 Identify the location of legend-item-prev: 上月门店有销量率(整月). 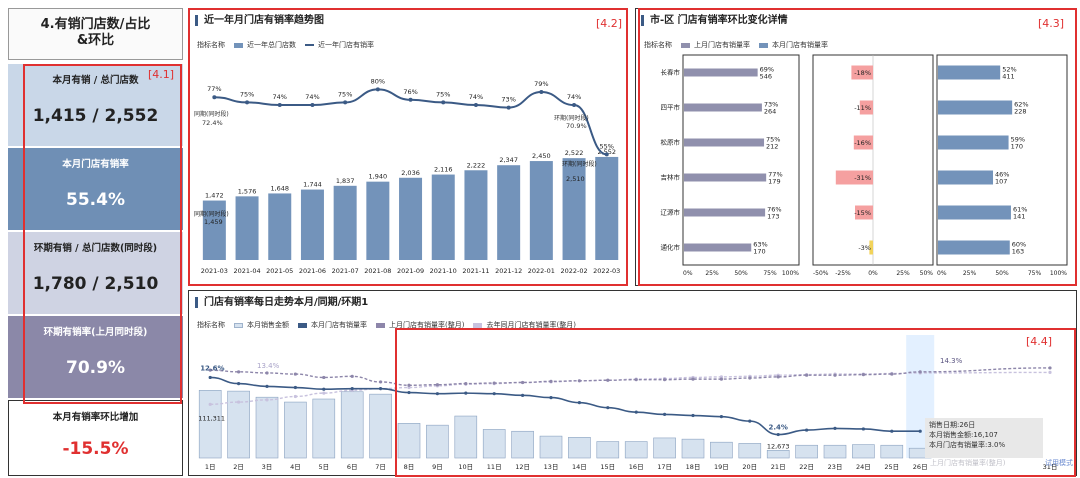
(427, 325).